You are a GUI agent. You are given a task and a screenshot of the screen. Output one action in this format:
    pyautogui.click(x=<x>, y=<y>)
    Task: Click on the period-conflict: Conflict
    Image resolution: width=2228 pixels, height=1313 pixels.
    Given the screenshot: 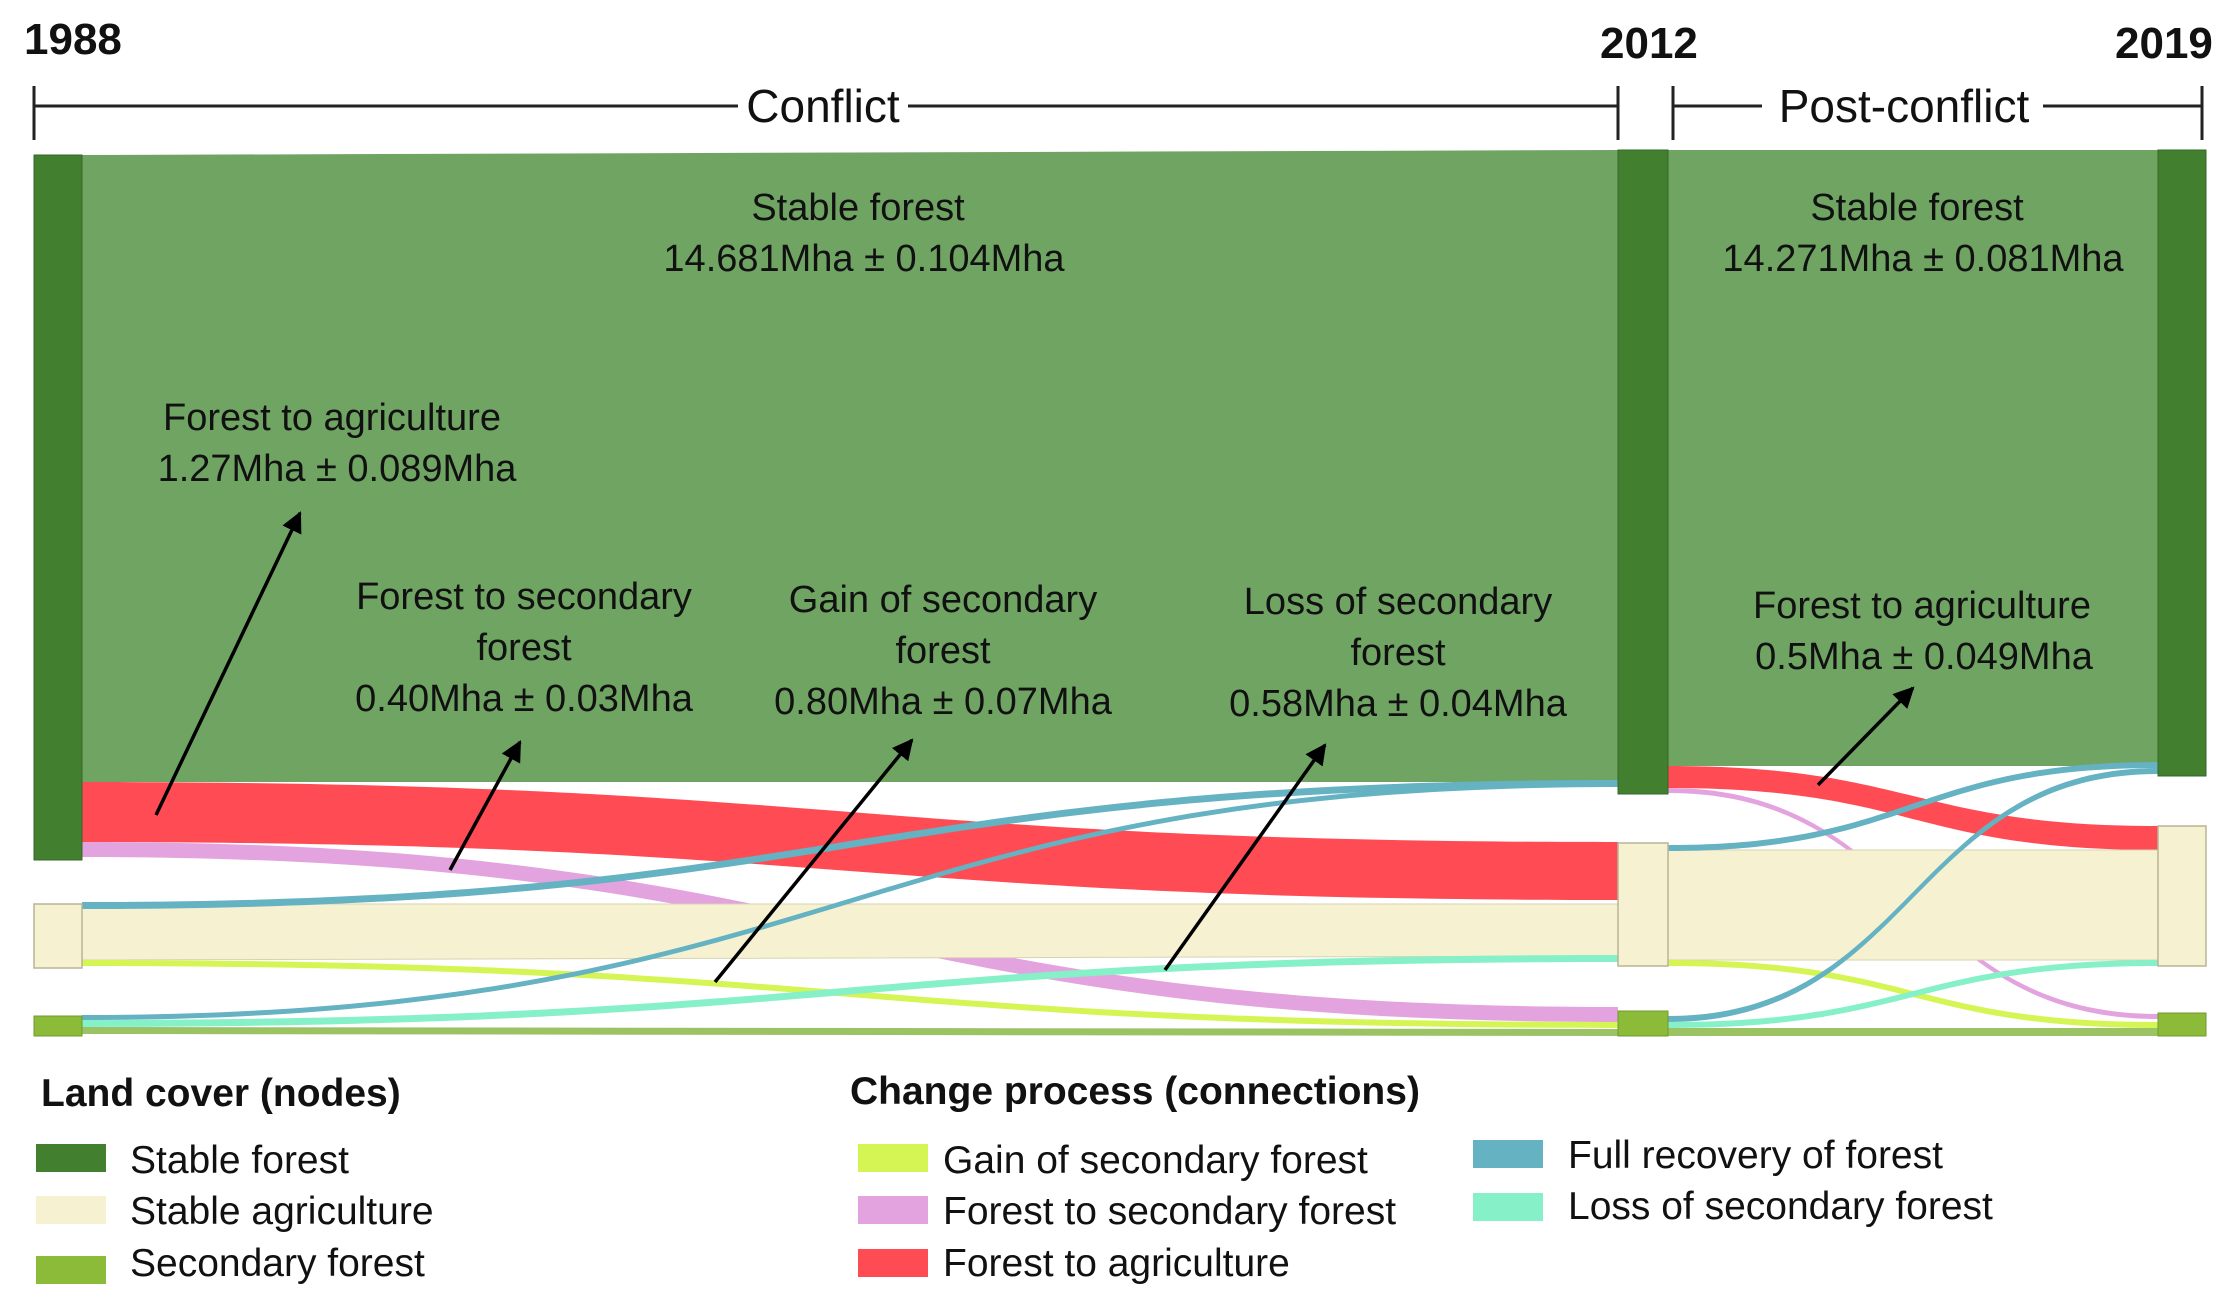 What is the action you would take?
    pyautogui.click(x=823, y=106)
    